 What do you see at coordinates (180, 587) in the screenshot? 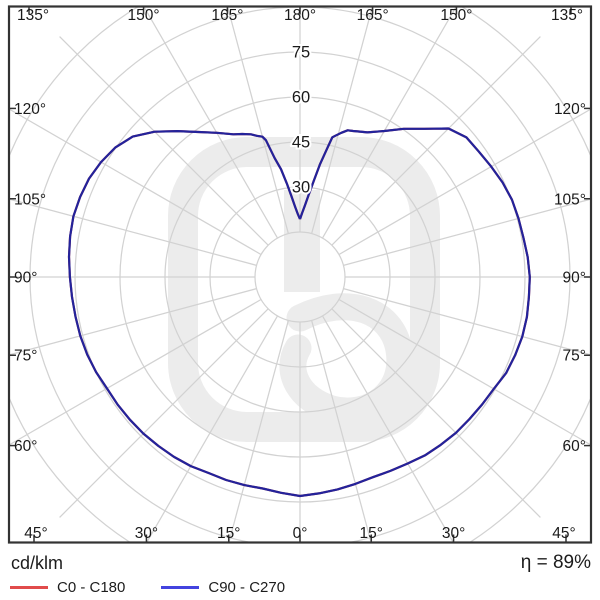
I see `legend-line-c90-c270-icon` at bounding box center [180, 587].